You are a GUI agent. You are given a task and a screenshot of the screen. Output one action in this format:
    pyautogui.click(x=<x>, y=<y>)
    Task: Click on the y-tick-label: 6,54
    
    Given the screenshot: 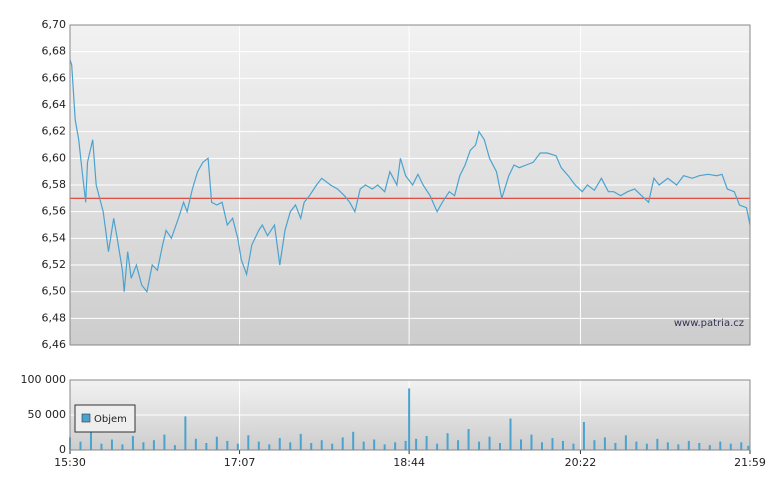 What is the action you would take?
    pyautogui.click(x=54, y=237)
    